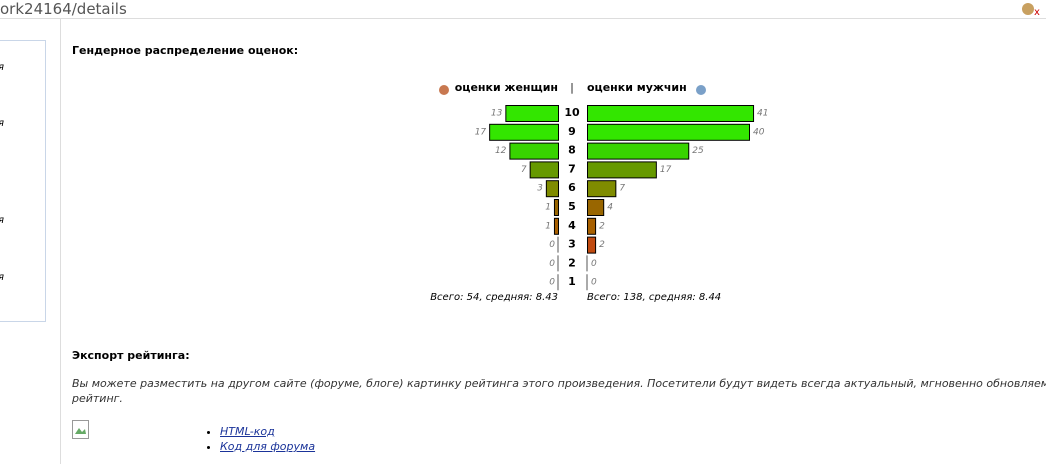 This screenshot has width=1046, height=464. I want to click on male-icon, so click(701, 90).